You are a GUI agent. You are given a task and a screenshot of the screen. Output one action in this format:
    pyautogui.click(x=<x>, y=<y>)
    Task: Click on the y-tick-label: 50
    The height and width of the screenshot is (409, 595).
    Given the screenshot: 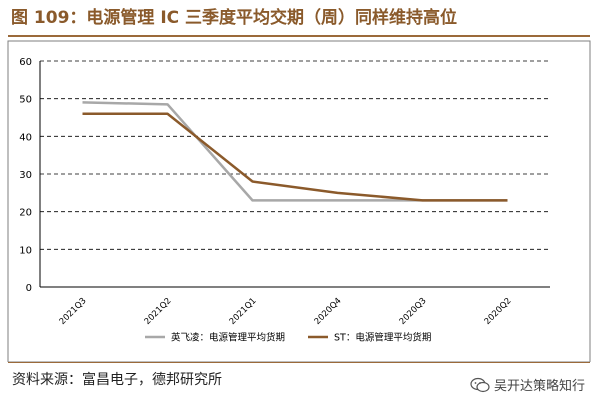 What is the action you would take?
    pyautogui.click(x=25, y=100)
    